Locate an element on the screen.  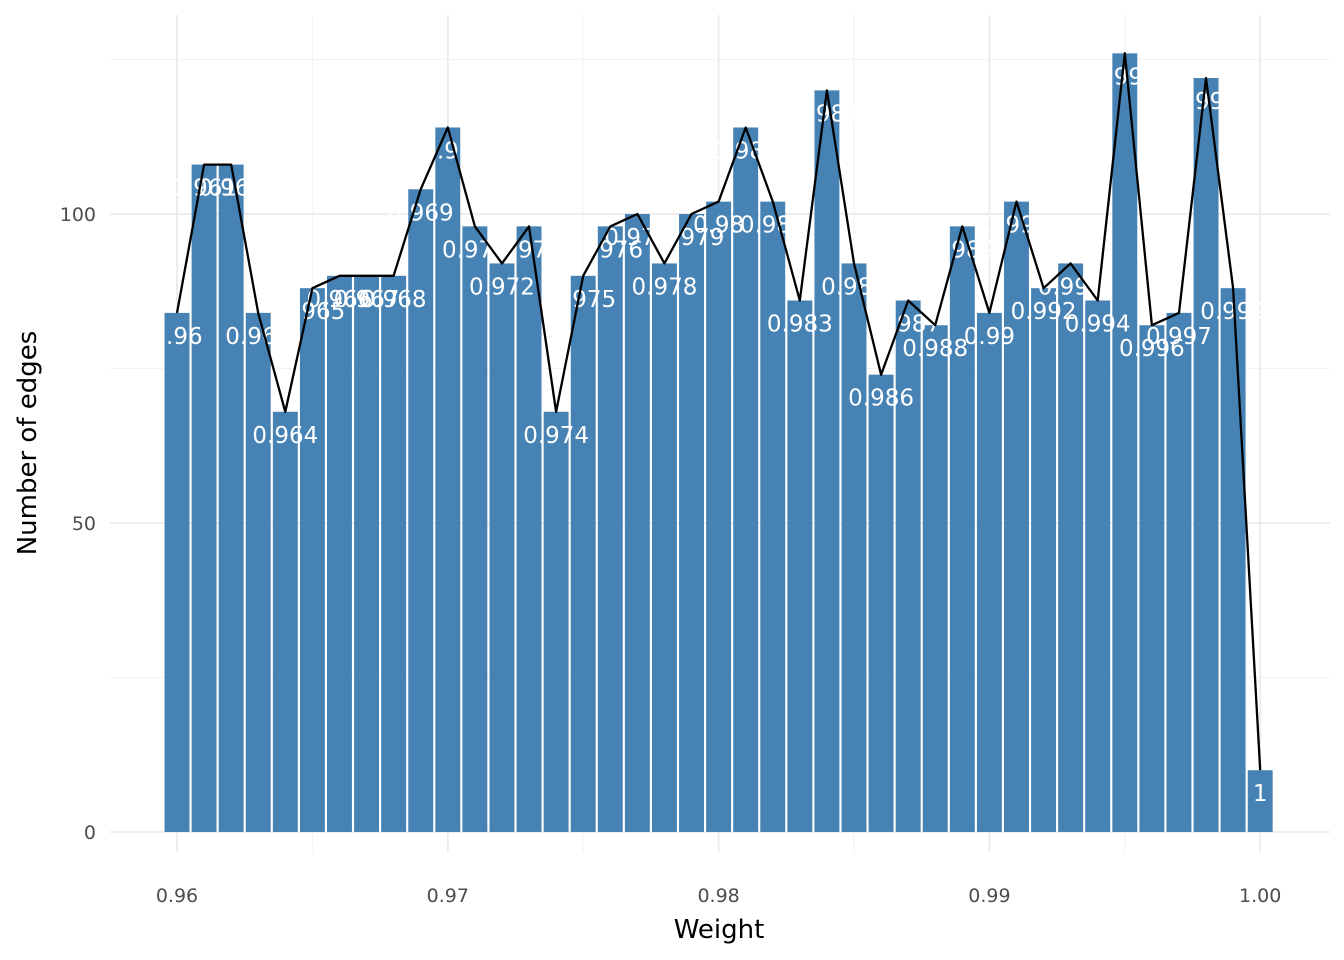
bar-value-label: 0.965 is located at coordinates (312, 312).